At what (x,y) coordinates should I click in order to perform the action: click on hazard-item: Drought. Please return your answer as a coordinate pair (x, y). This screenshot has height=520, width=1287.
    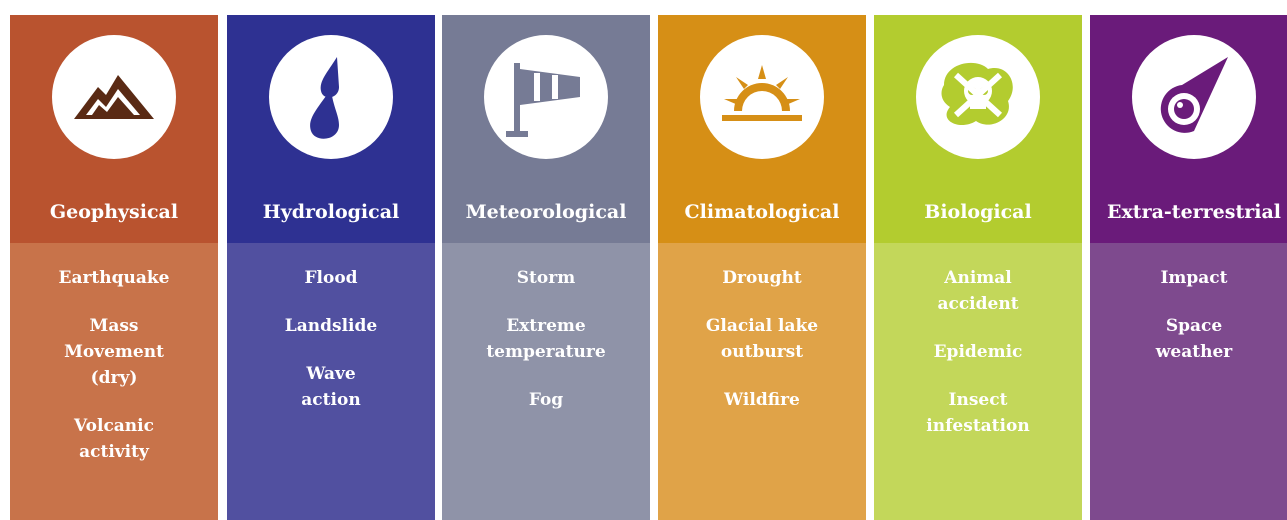
    Looking at the image, I should click on (762, 278).